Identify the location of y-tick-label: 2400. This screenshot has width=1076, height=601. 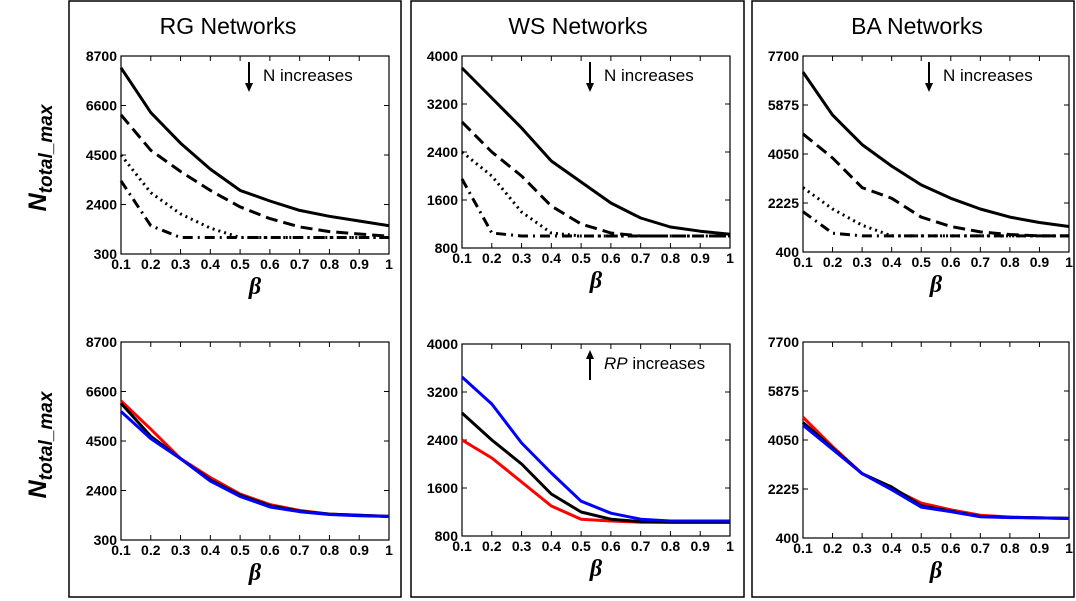
(101, 205).